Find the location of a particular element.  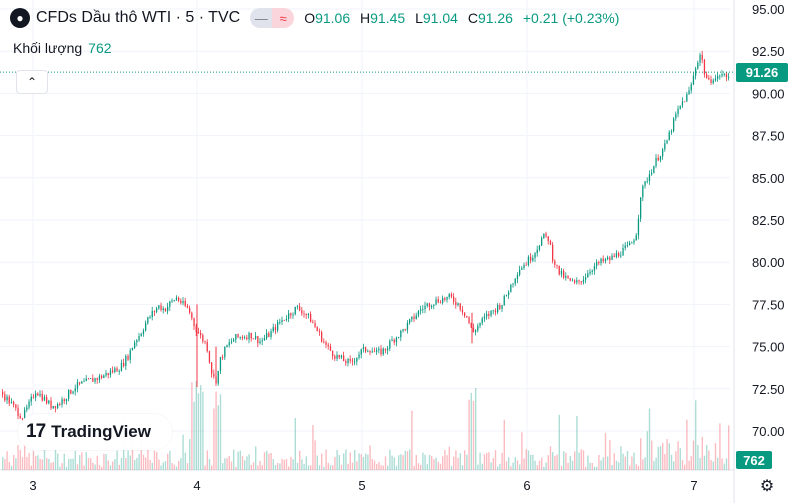

settings-icon: ⚙ is located at coordinates (767, 486).